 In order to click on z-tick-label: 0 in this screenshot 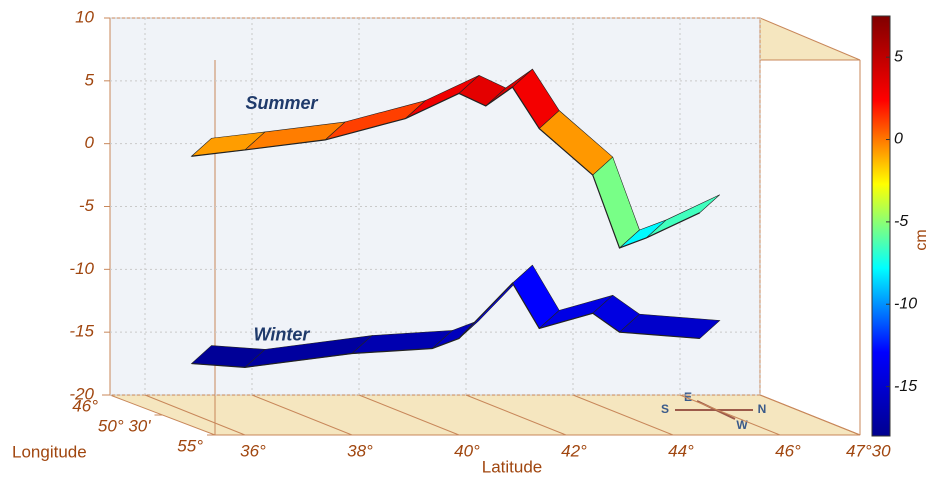, I will do `click(90, 142)`.